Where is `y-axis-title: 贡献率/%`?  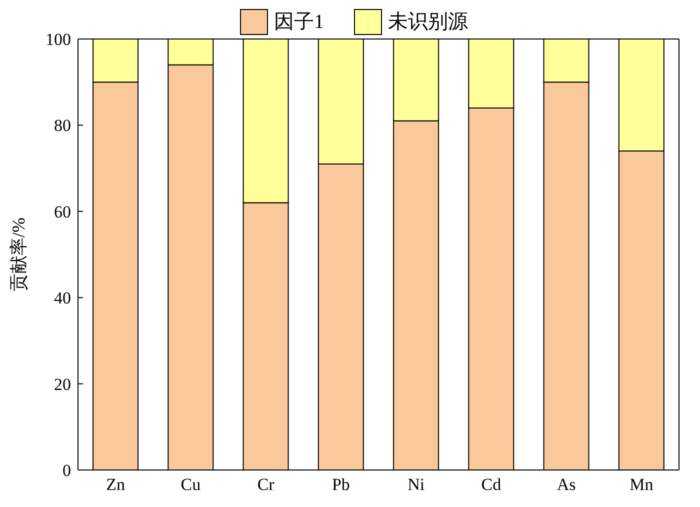
y-axis-title: 贡献率/% is located at coordinates (18, 255).